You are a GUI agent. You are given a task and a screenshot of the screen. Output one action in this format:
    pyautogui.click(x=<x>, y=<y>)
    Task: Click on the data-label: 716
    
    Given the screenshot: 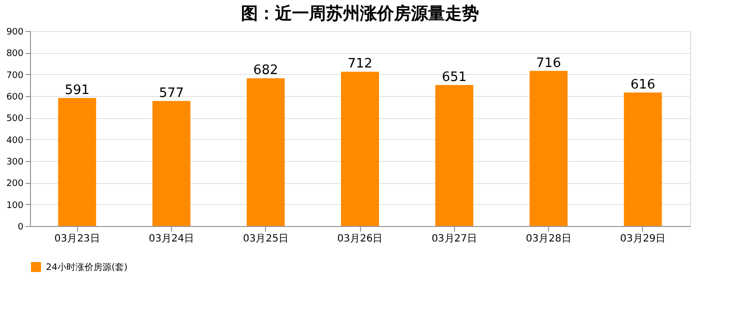 What is the action you would take?
    pyautogui.click(x=548, y=63)
    